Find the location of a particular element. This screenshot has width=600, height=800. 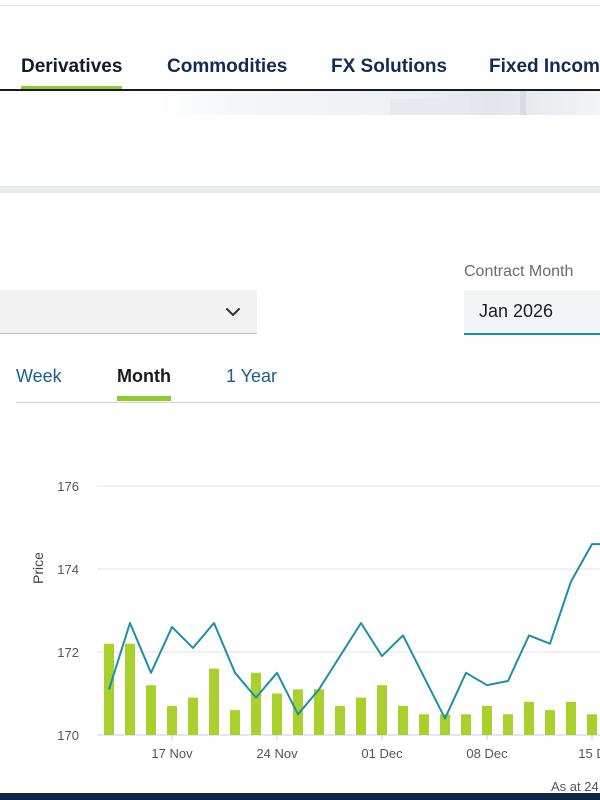

period-tab-label: 1 Year is located at coordinates (252, 376).